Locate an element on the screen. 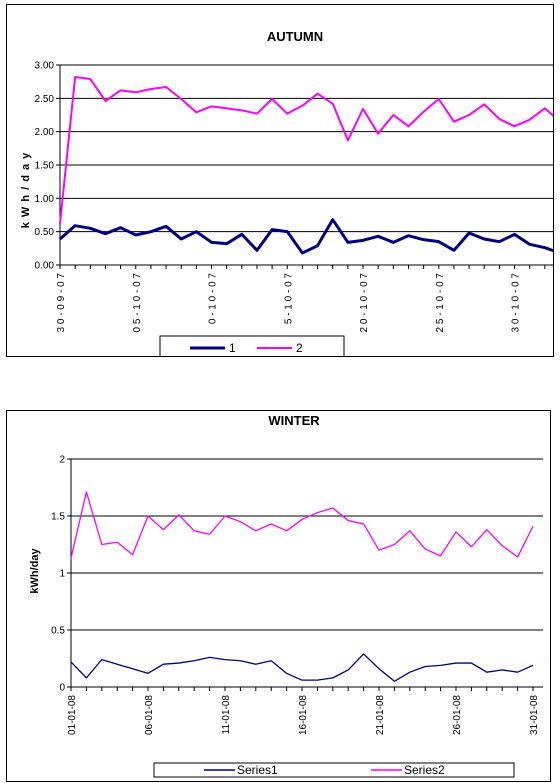 The image size is (560, 783). winter-y-axis-label: kWh/day is located at coordinates (35, 571).